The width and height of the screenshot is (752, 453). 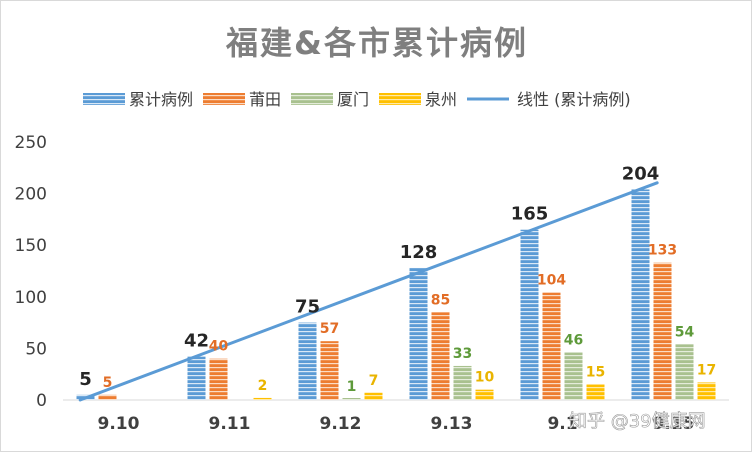 I want to click on y-tick-label-2: 100, so click(x=31, y=298).